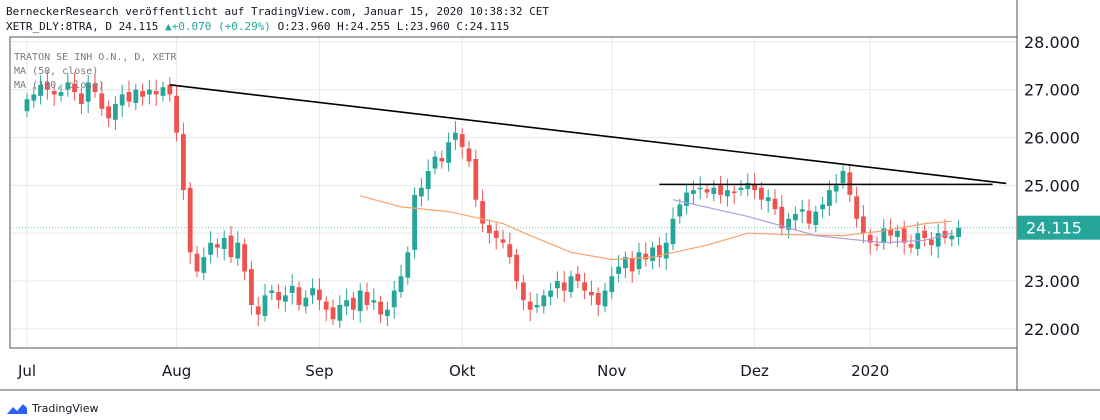 The height and width of the screenshot is (420, 1100). What do you see at coordinates (1054, 228) in the screenshot?
I see `last-price-label: 24.115` at bounding box center [1054, 228].